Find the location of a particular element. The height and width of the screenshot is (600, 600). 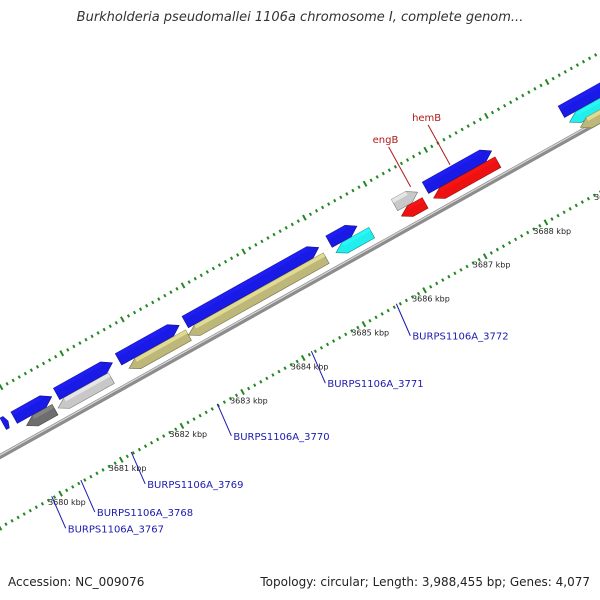

gene-label: hemB is located at coordinates (426, 118).